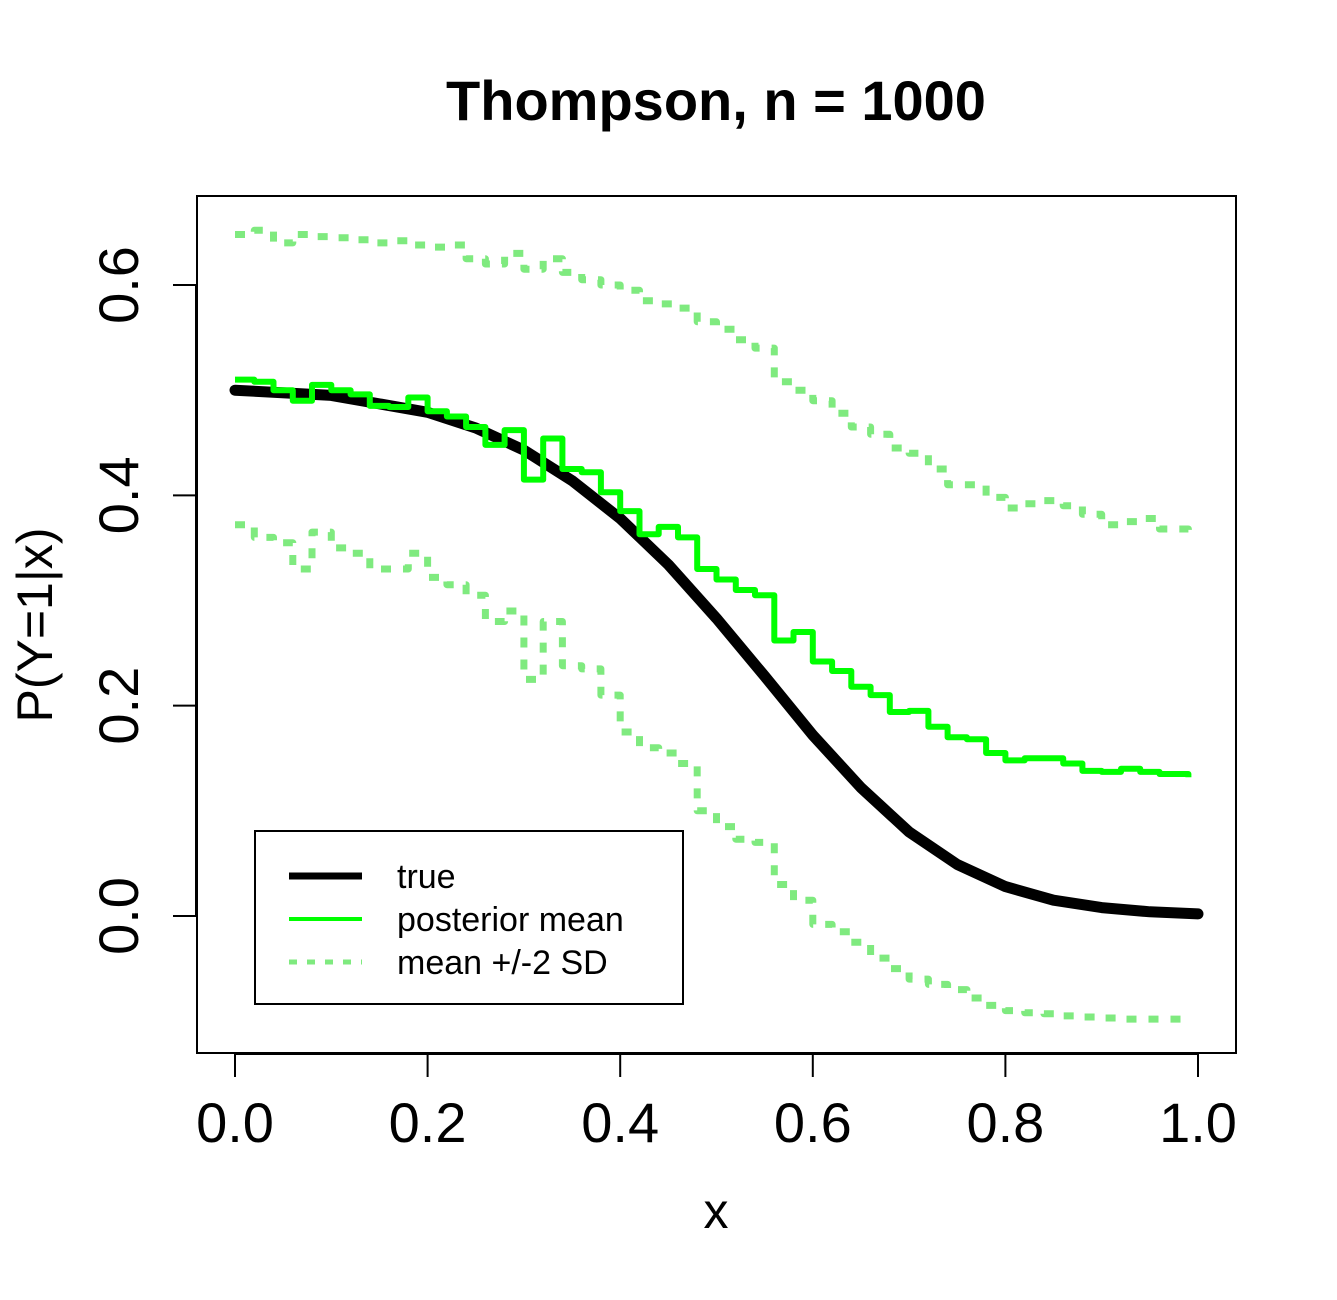 The width and height of the screenshot is (1337, 1300). What do you see at coordinates (142, 600) in the screenshot?
I see `y-axis: 0.0 0.2 0.4 0.6` at bounding box center [142, 600].